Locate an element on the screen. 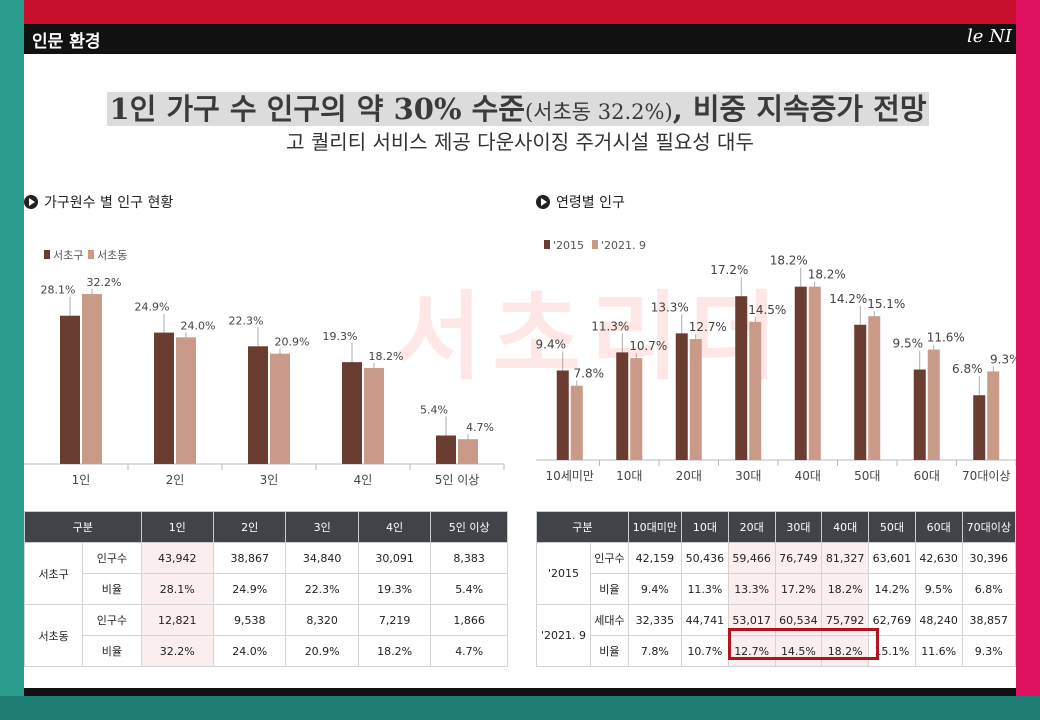 This screenshot has height=720, width=1040. headline-main: 1인 가구 수 인구의 약 30% 수준 is located at coordinates (317, 109).